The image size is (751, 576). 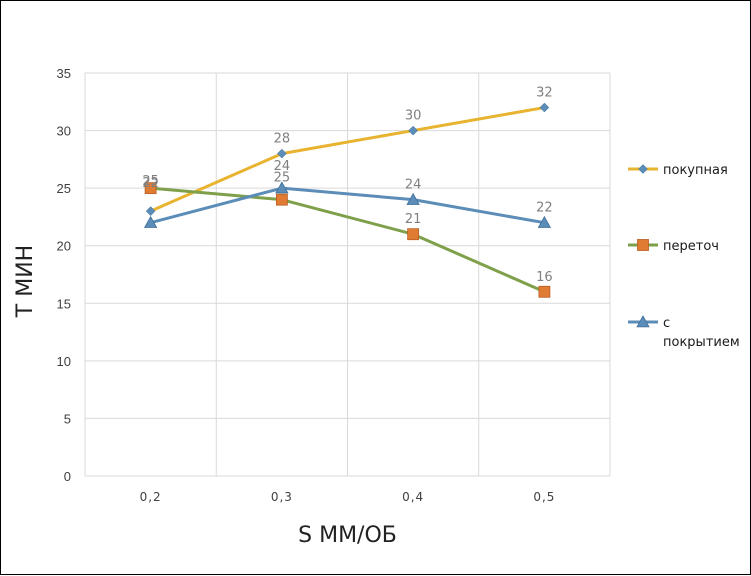 What do you see at coordinates (67, 476) in the screenshot?
I see `y-tick-label: 0` at bounding box center [67, 476].